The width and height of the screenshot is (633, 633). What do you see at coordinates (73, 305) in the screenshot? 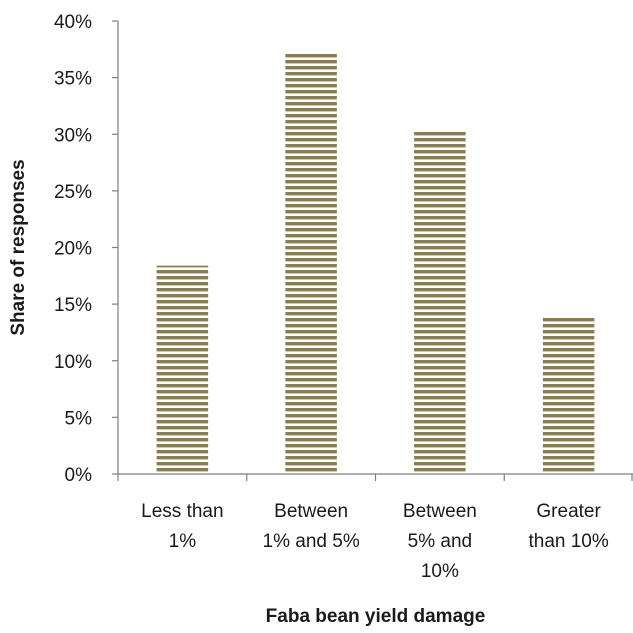
I see `y-tick-label: 15%` at bounding box center [73, 305].